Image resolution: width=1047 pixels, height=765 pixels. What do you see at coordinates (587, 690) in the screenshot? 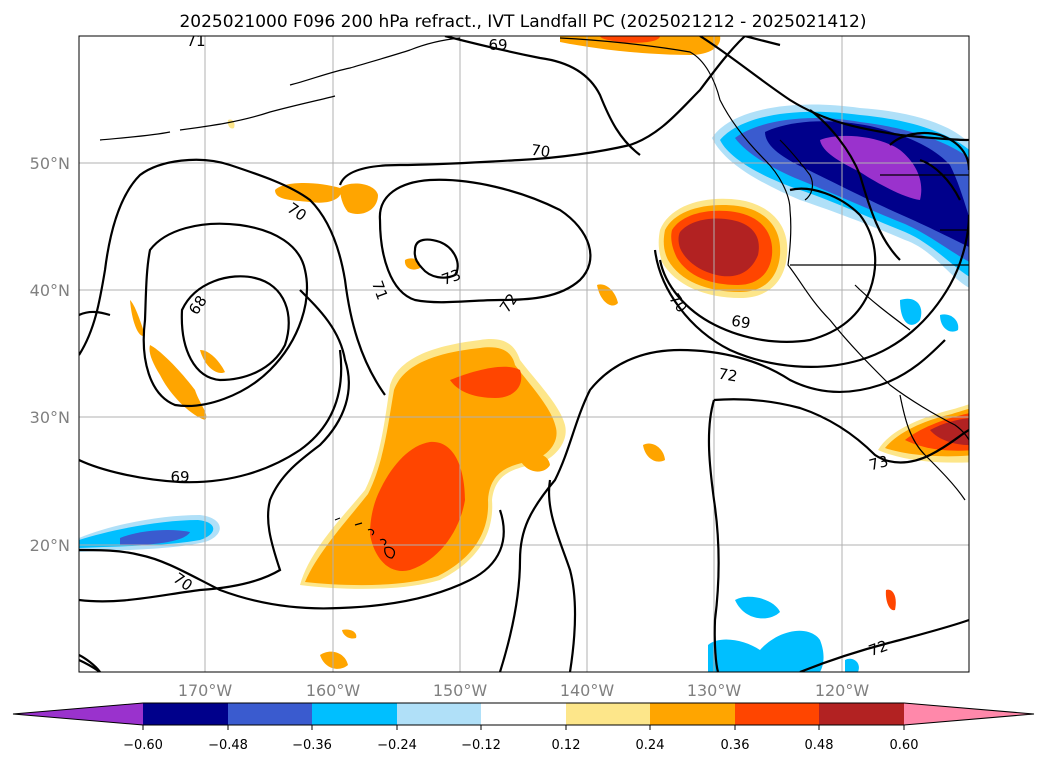
I see `lon-label-140w: 140°W` at bounding box center [587, 690].